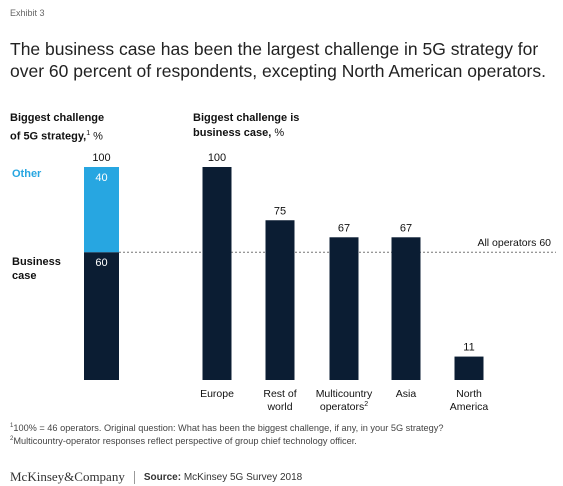 This screenshot has height=486, width=563. What do you see at coordinates (217, 158) in the screenshot?
I see `bar-value-label-1: 100` at bounding box center [217, 158].